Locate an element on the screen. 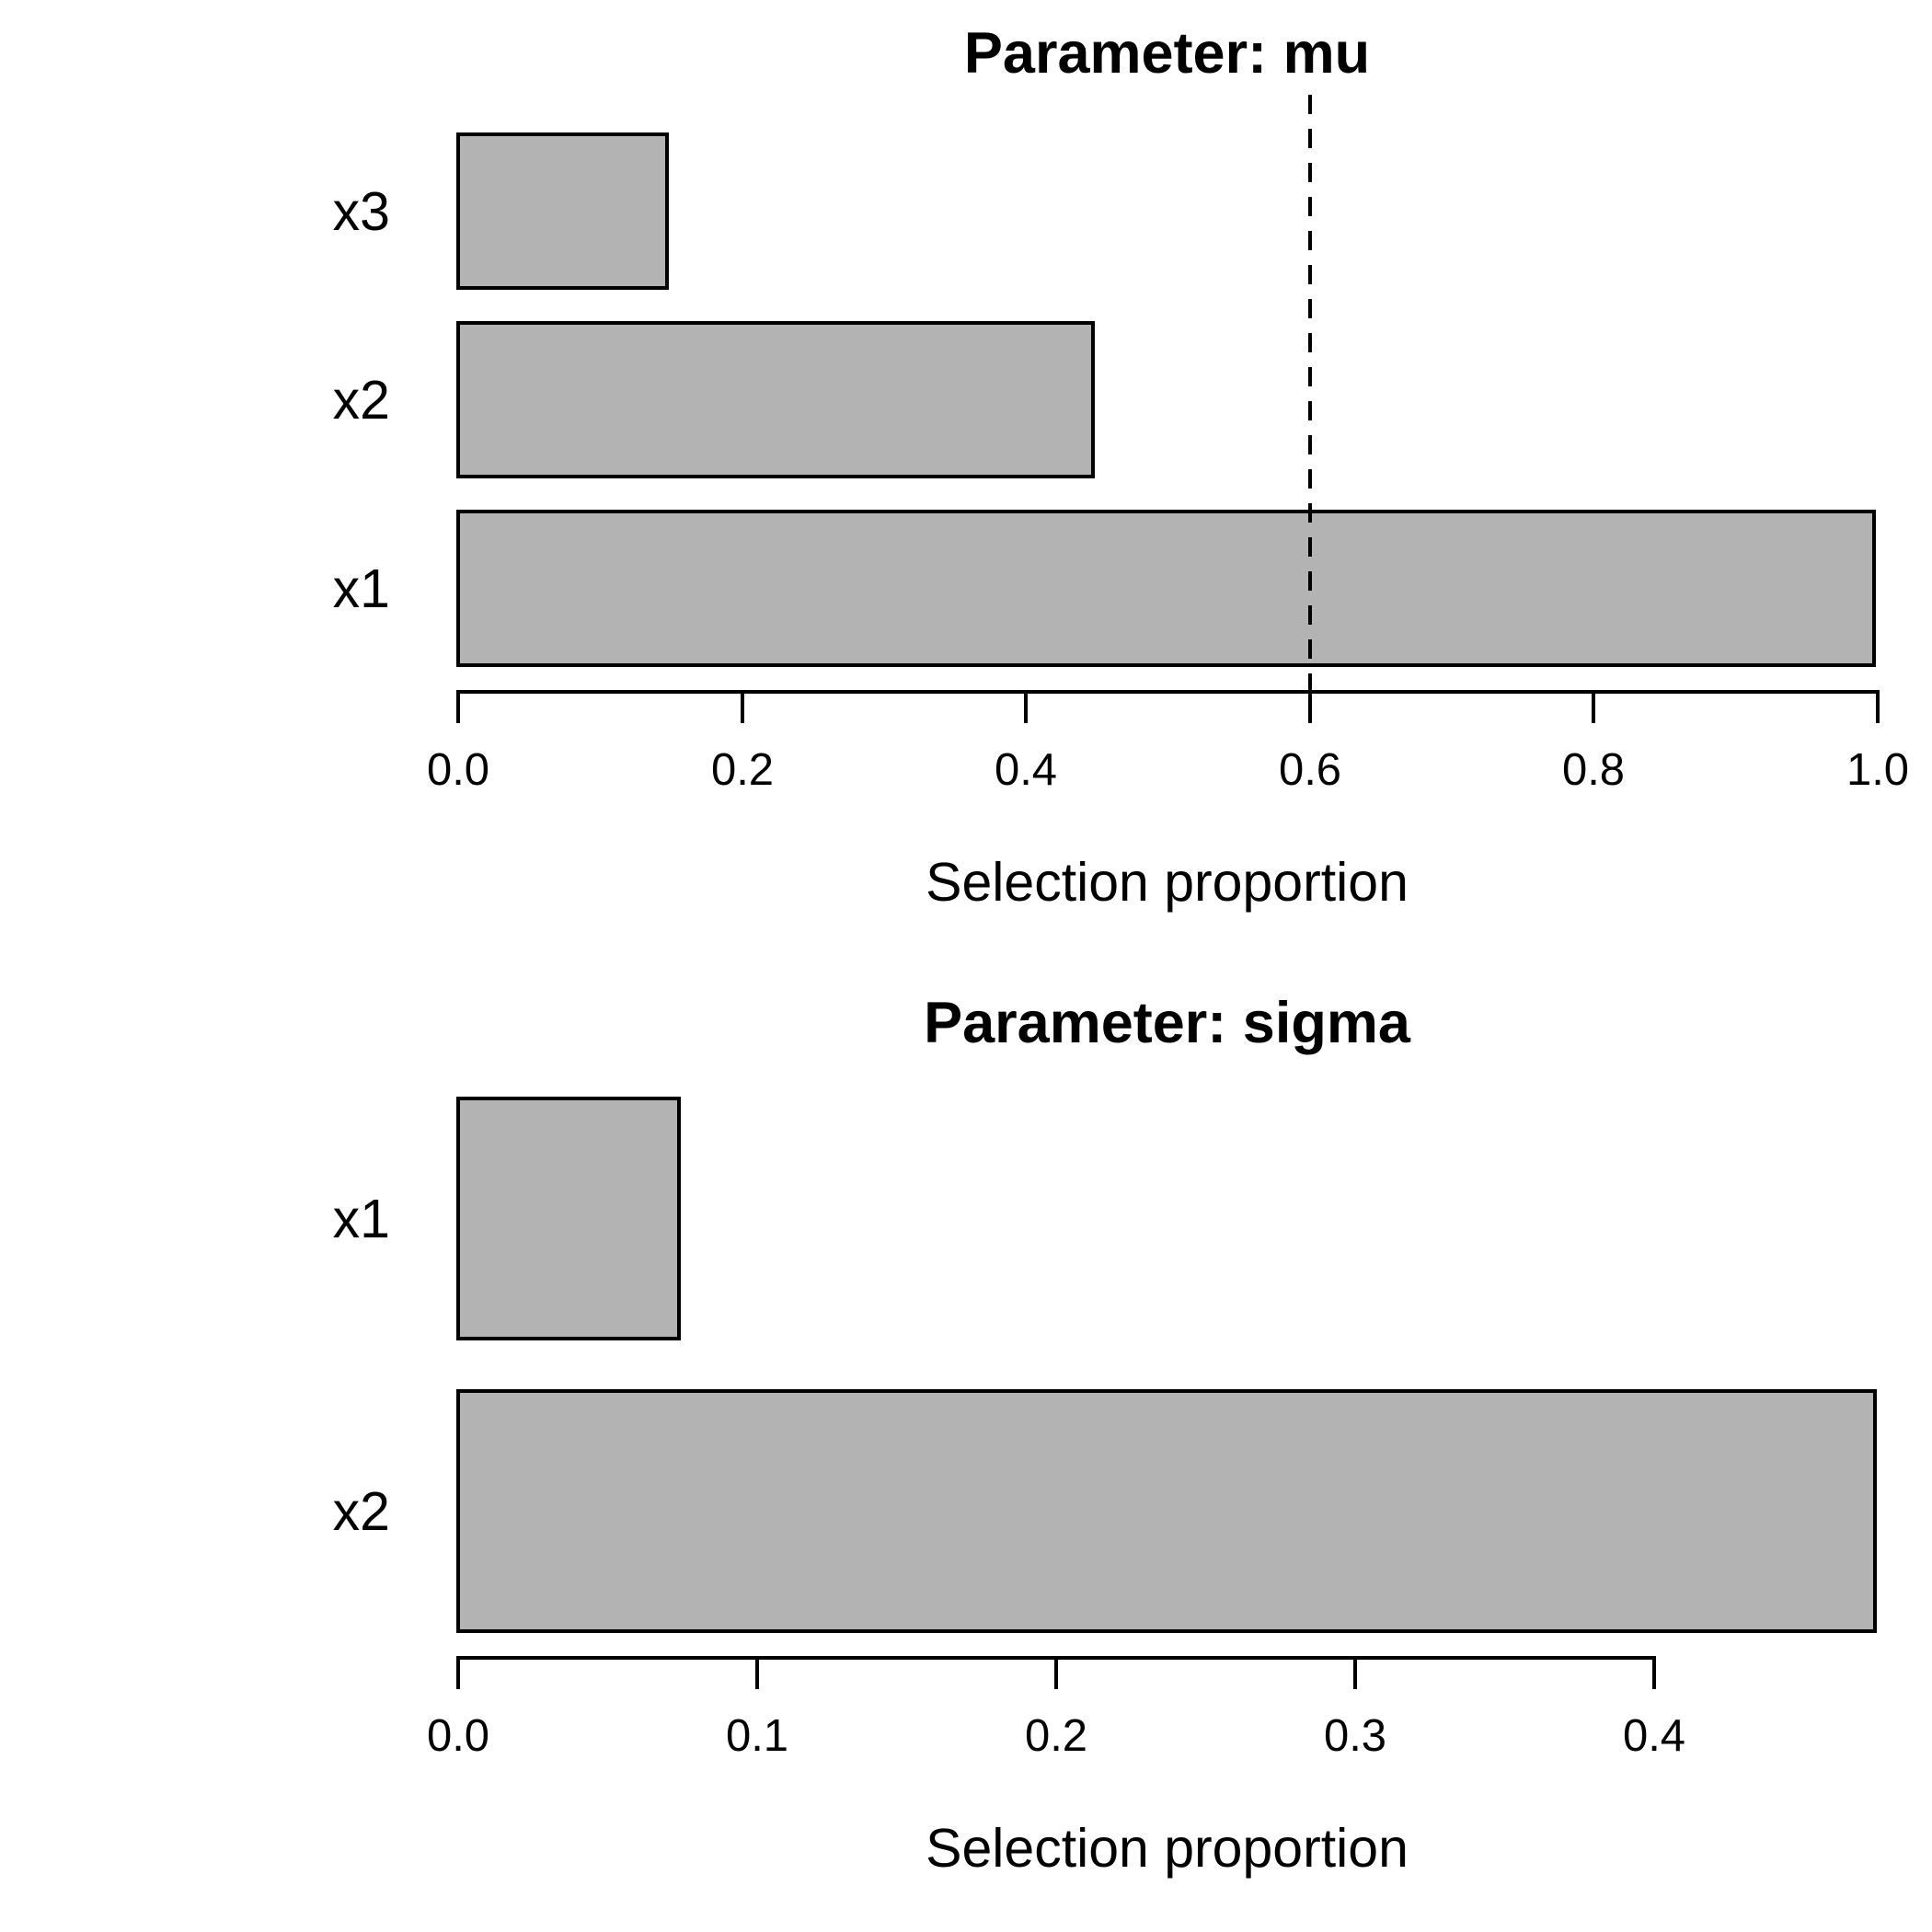  x-axis-tick-label: 0.3 is located at coordinates (1355, 1736).